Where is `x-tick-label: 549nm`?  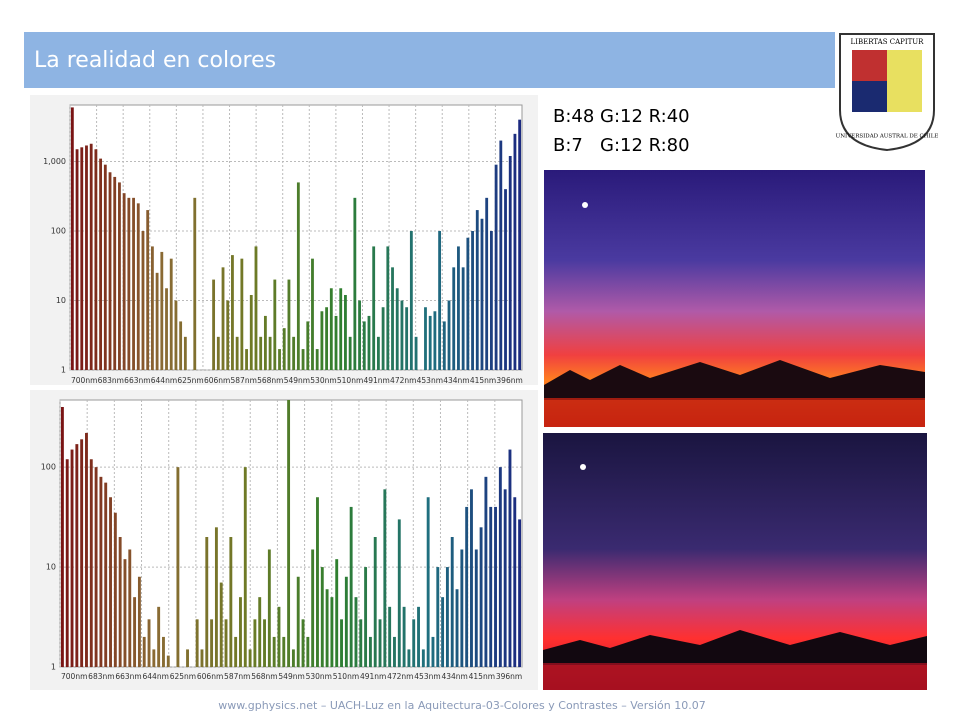 x-tick-label: 549nm is located at coordinates (291, 676).